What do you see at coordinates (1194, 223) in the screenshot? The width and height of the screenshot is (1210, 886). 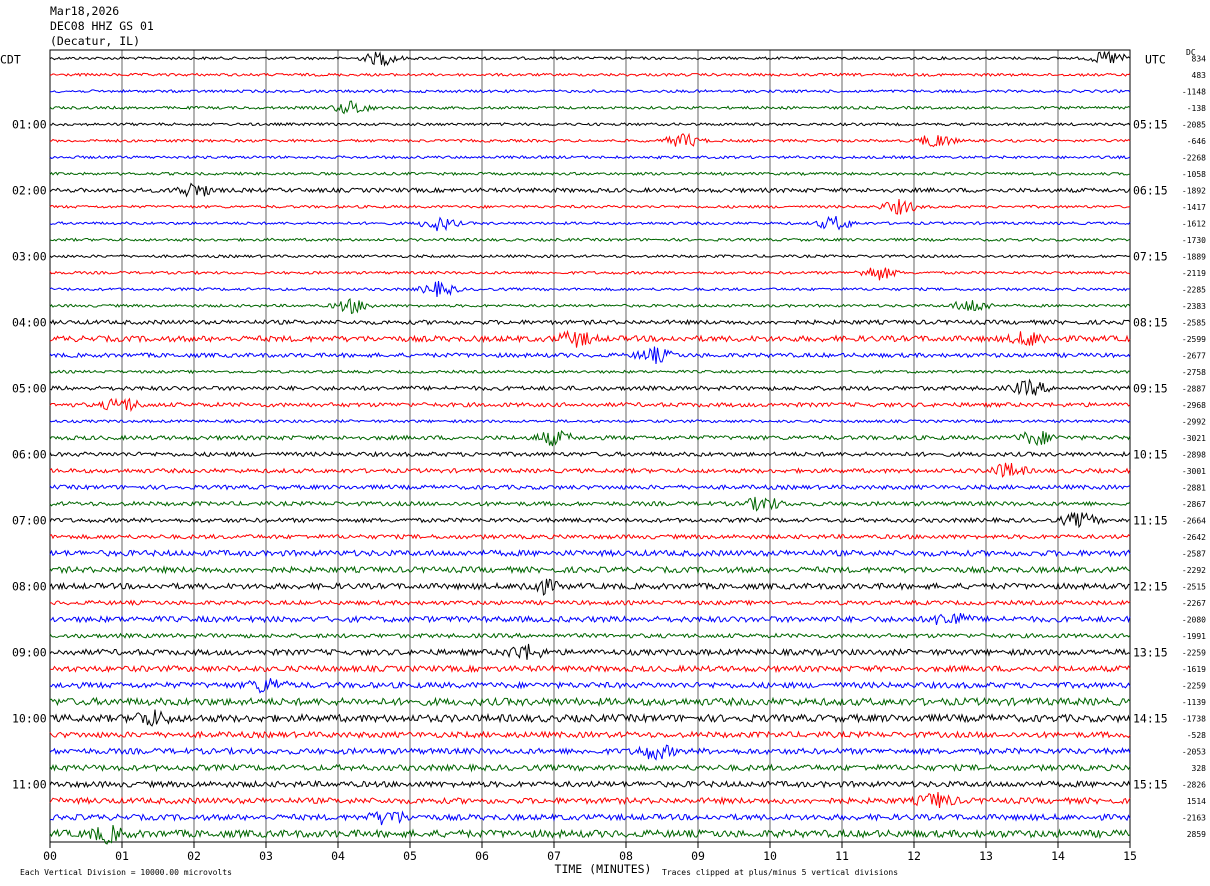 I see `dc-offset-value: -1612` at bounding box center [1194, 223].